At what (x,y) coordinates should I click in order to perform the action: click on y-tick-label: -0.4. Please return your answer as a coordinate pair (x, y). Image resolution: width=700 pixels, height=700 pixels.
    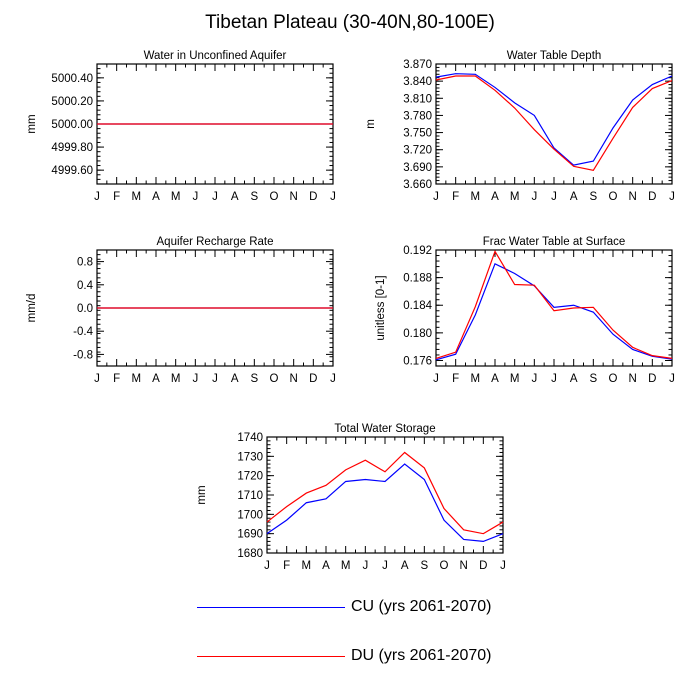
    Looking at the image, I should click on (83, 332).